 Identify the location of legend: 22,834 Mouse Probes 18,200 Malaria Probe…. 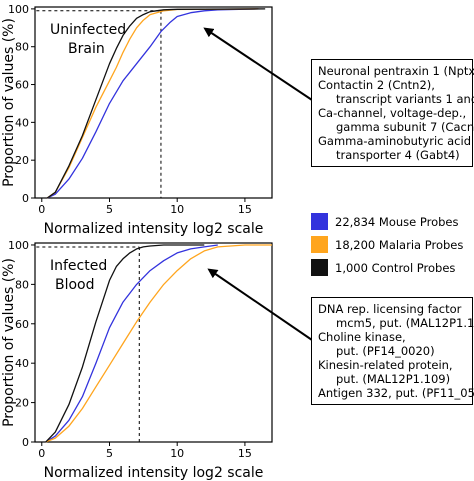
(387, 244).